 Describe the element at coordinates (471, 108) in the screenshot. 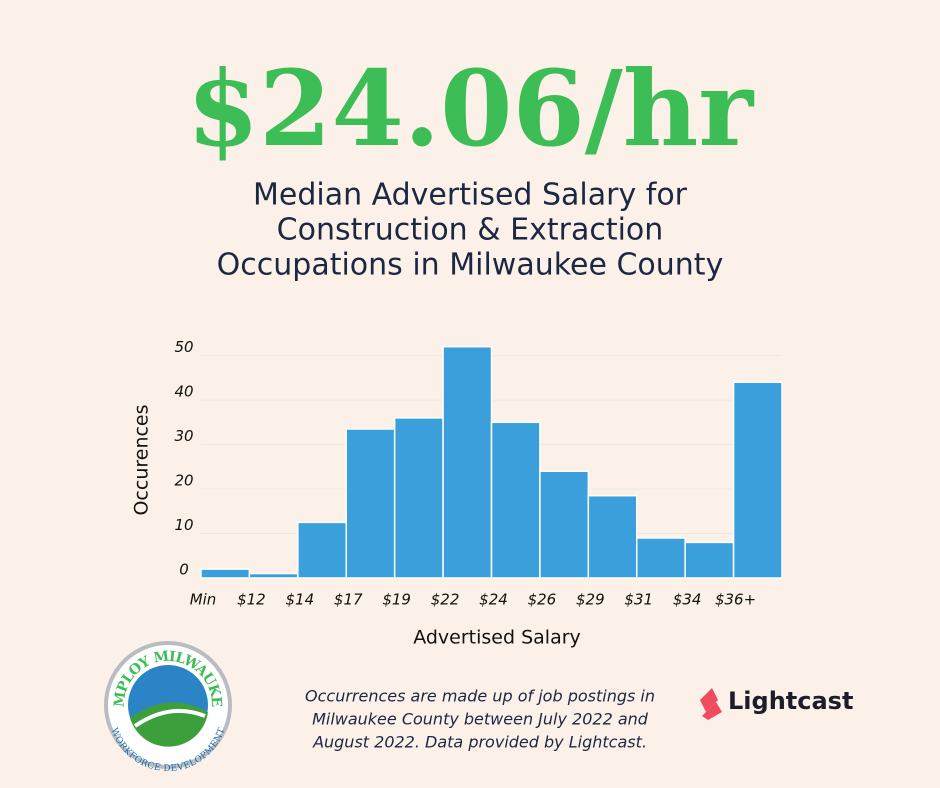

I see `headline: $24.06/hr` at that location.